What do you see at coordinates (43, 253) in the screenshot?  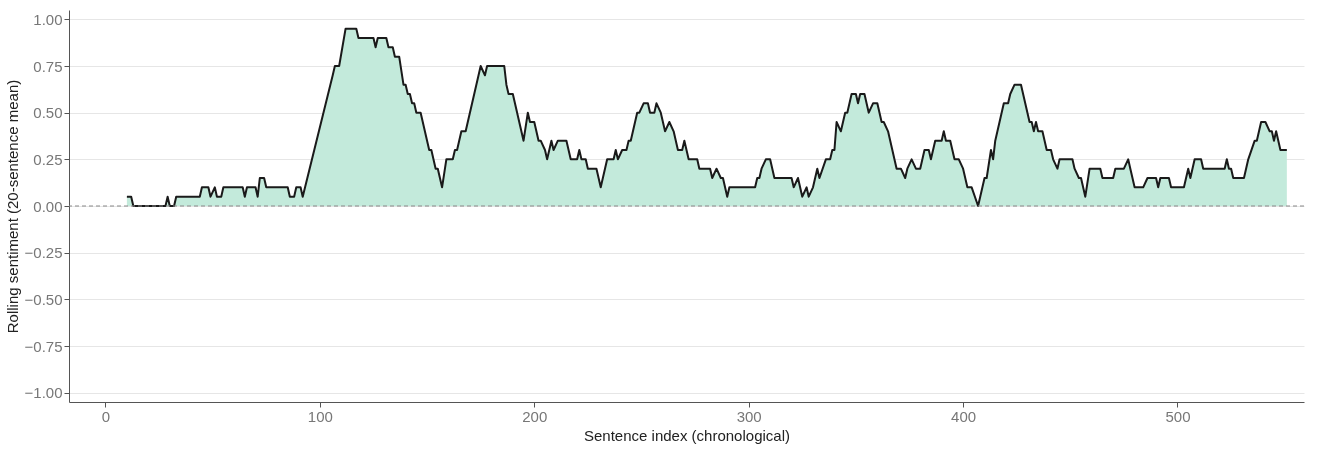 I see `y-tick-label: −0.25` at bounding box center [43, 253].